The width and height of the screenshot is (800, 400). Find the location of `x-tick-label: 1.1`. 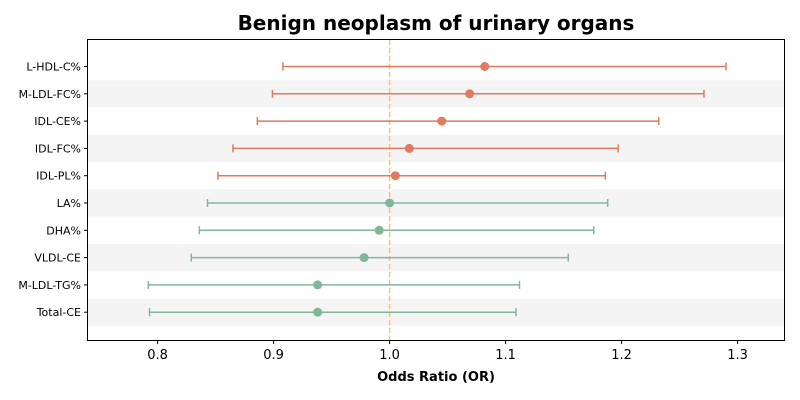

x-tick-label: 1.1 is located at coordinates (505, 355).